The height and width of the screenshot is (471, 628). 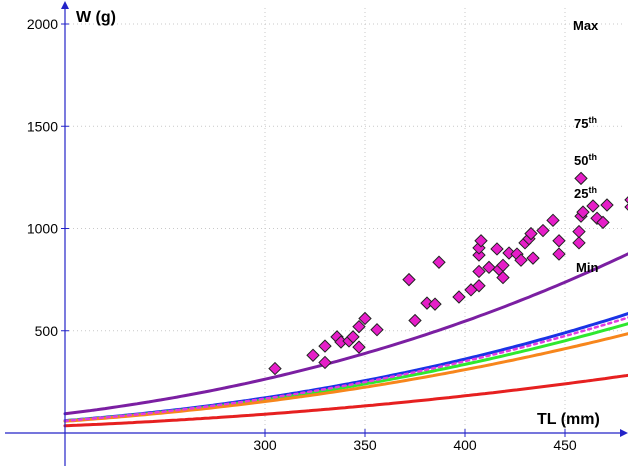 What do you see at coordinates (96, 17) in the screenshot?
I see `y-axis-title: W (g)` at bounding box center [96, 17].